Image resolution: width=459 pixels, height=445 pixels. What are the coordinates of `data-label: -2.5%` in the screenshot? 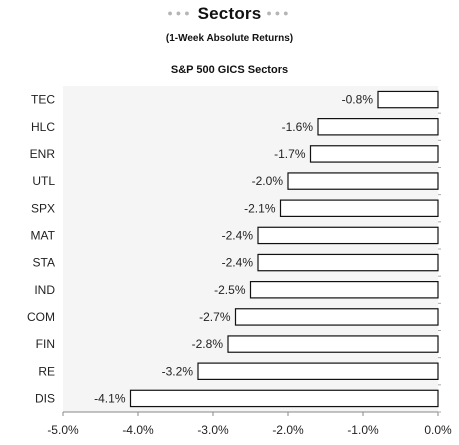 It's located at (230, 290).